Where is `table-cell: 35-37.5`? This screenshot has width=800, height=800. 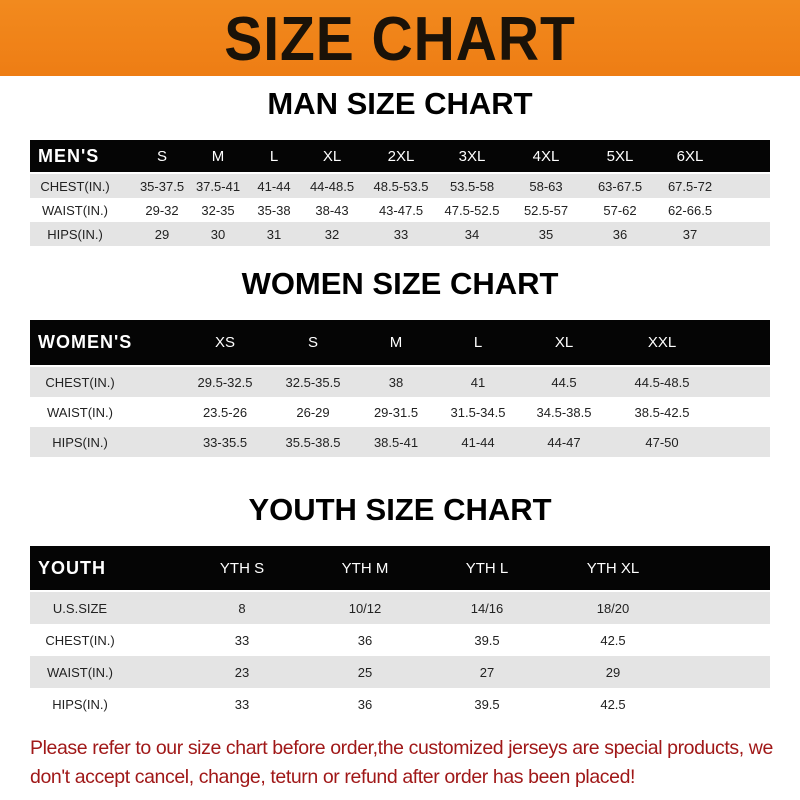 table-cell: 35-37.5 is located at coordinates (162, 186).